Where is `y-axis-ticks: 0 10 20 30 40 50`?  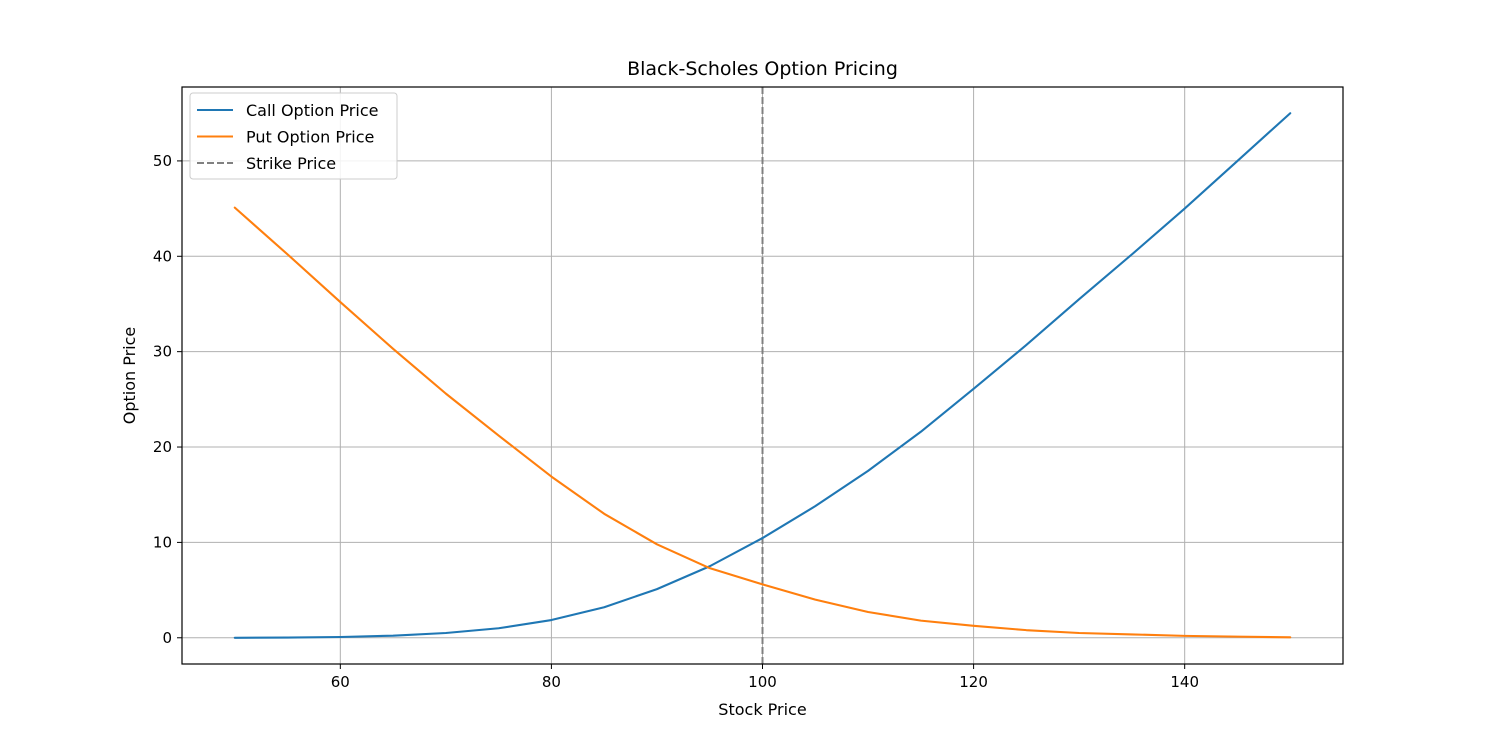 y-axis-ticks: 0 10 20 30 40 50 is located at coordinates (167, 399).